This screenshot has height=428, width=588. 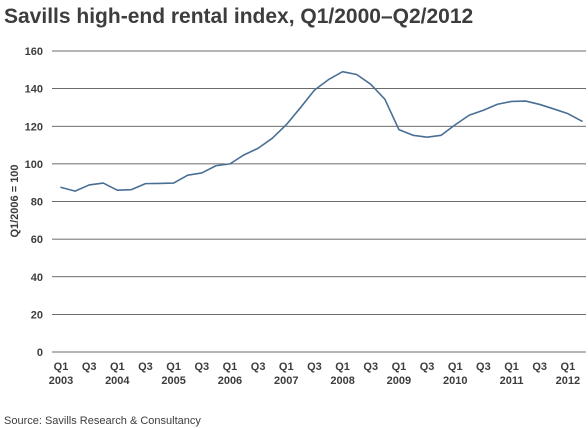 I want to click on y-tick-label: 20, so click(x=37, y=315).